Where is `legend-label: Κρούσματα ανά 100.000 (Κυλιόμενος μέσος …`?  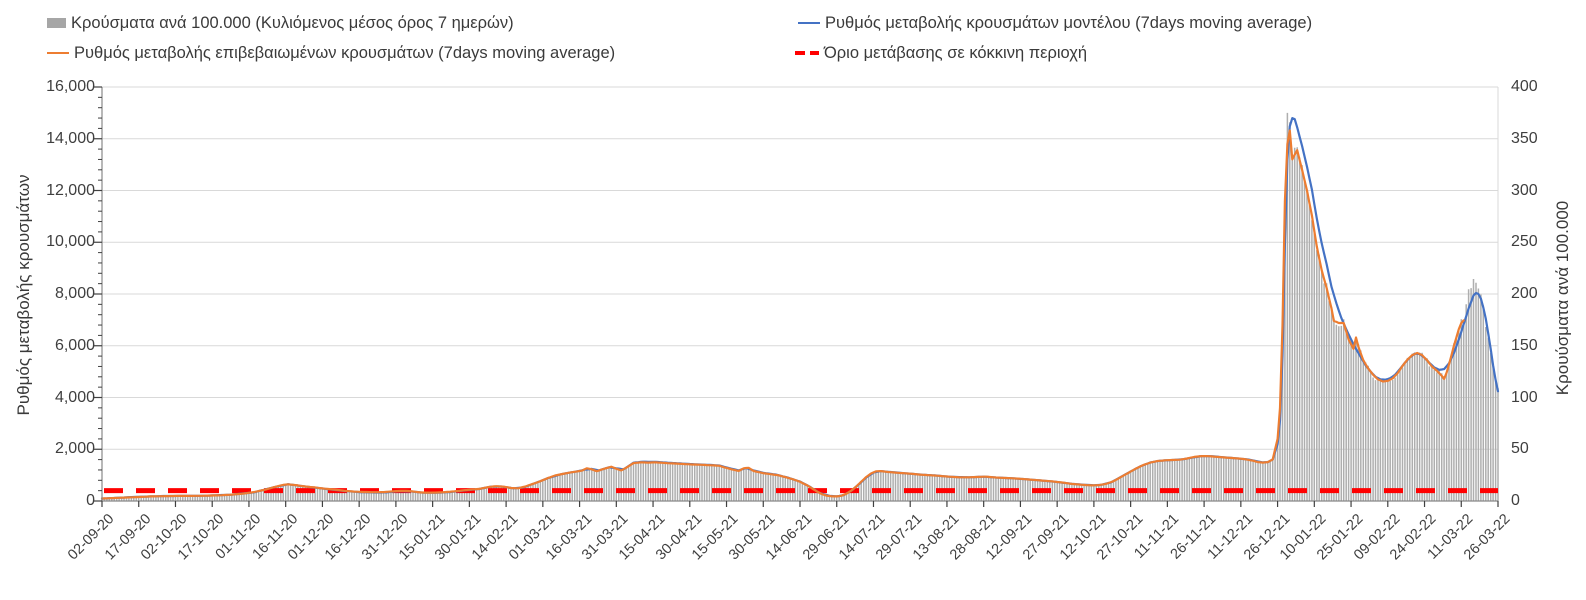
legend-label: Κρούσματα ανά 100.000 (Κυλιόμενος μέσος … is located at coordinates (292, 22).